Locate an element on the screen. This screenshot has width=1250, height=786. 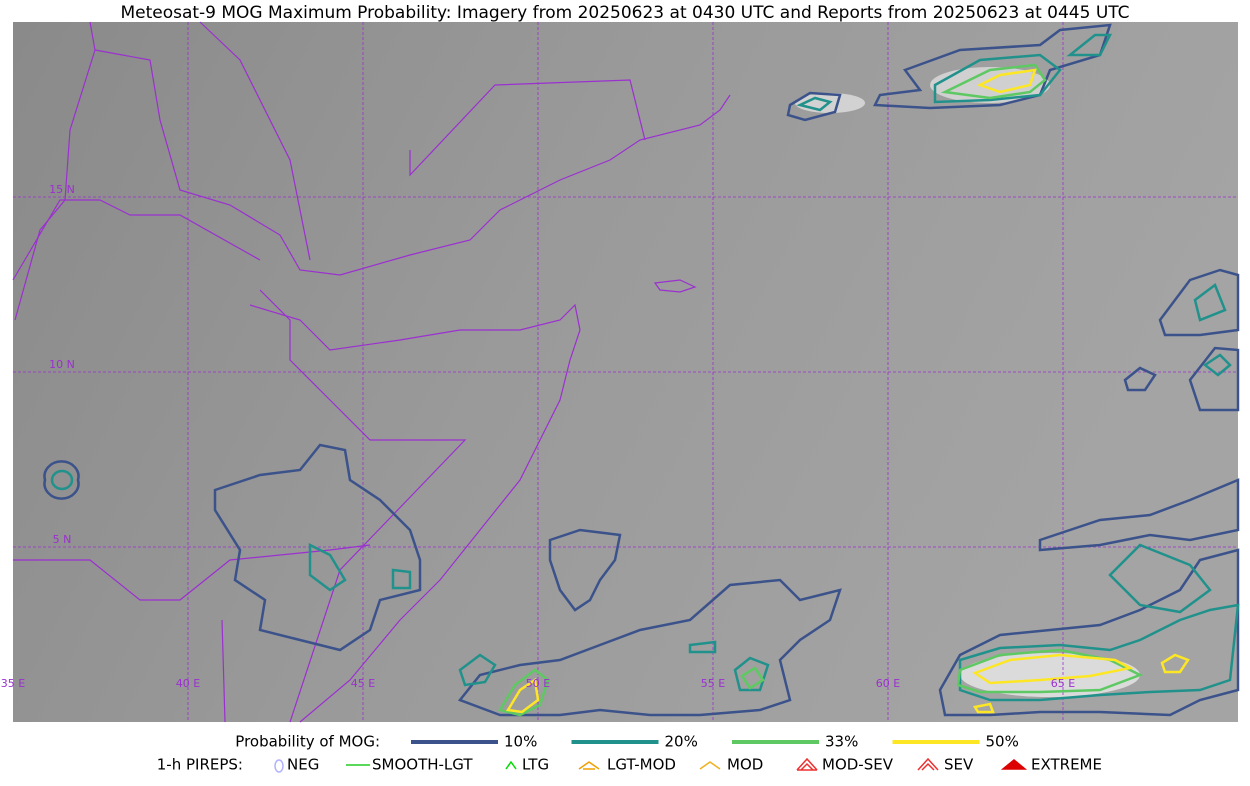
legend-title: Probability of MOG: is located at coordinates (307, 742).